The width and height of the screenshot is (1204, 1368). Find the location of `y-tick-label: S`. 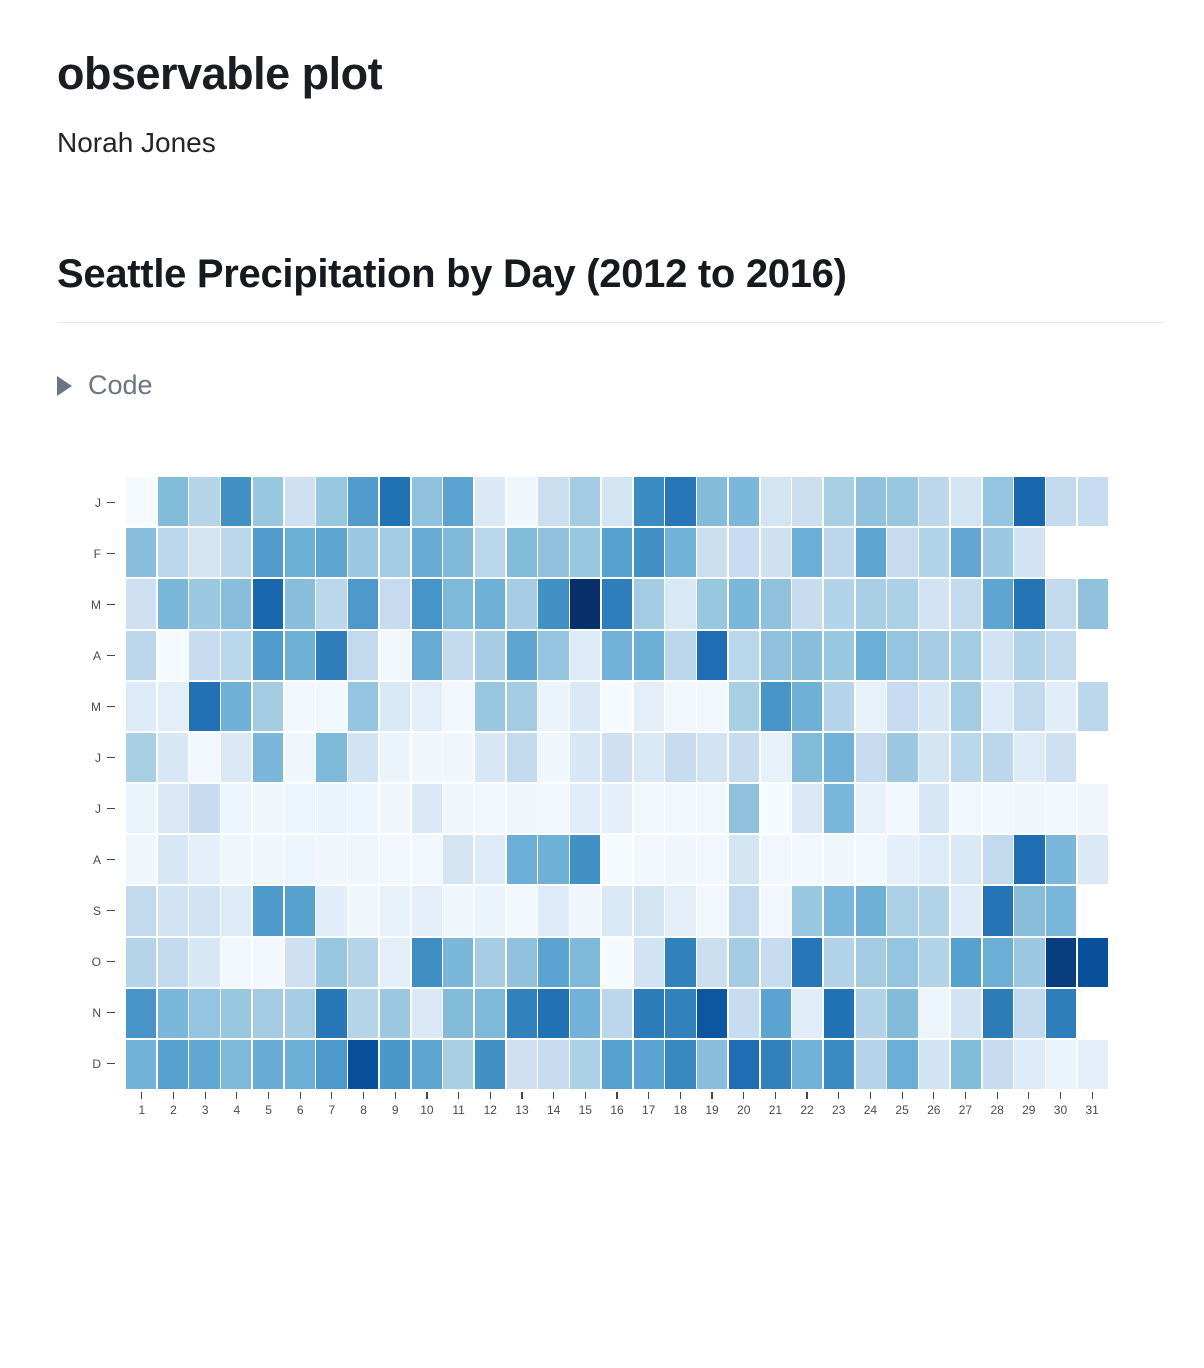

y-tick-label: S is located at coordinates (96, 910).